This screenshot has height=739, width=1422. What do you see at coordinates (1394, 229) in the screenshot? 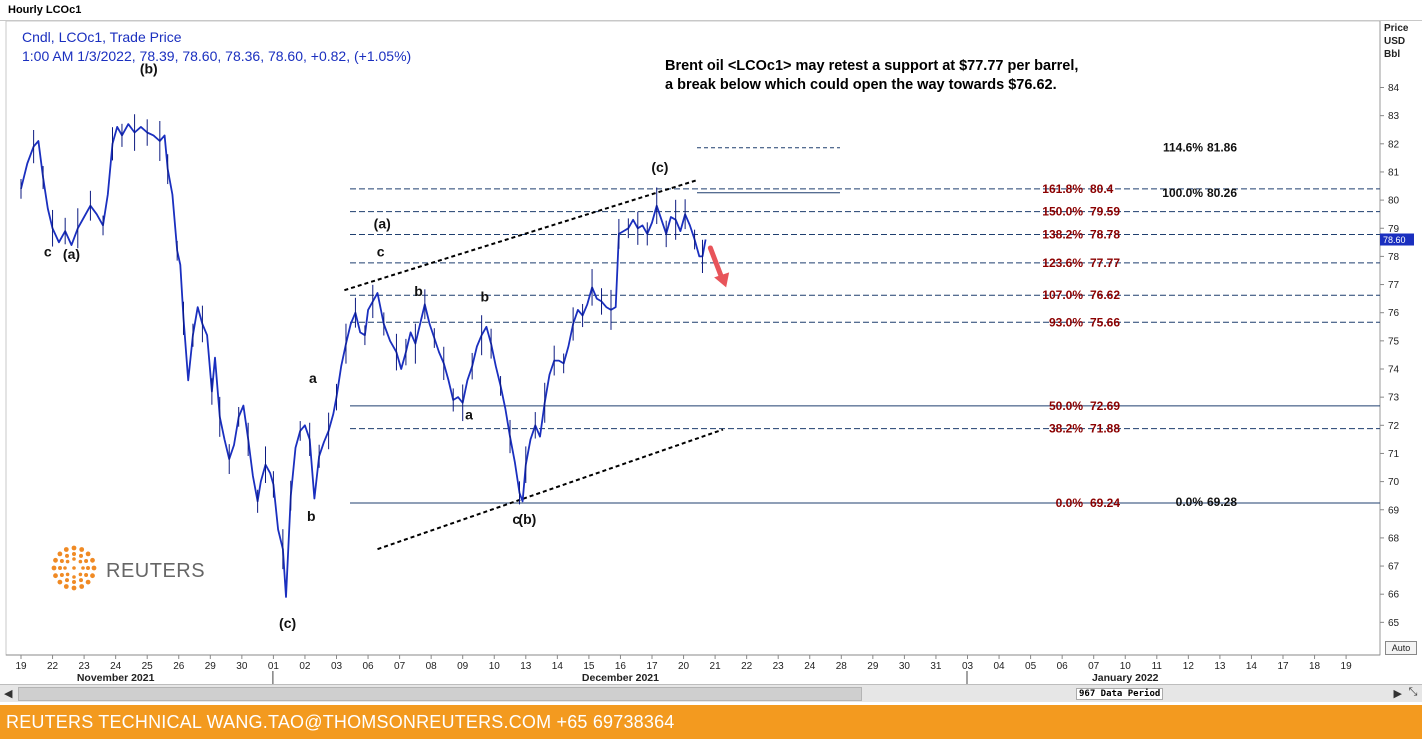
I see `y-tick-label: 79` at bounding box center [1394, 229].